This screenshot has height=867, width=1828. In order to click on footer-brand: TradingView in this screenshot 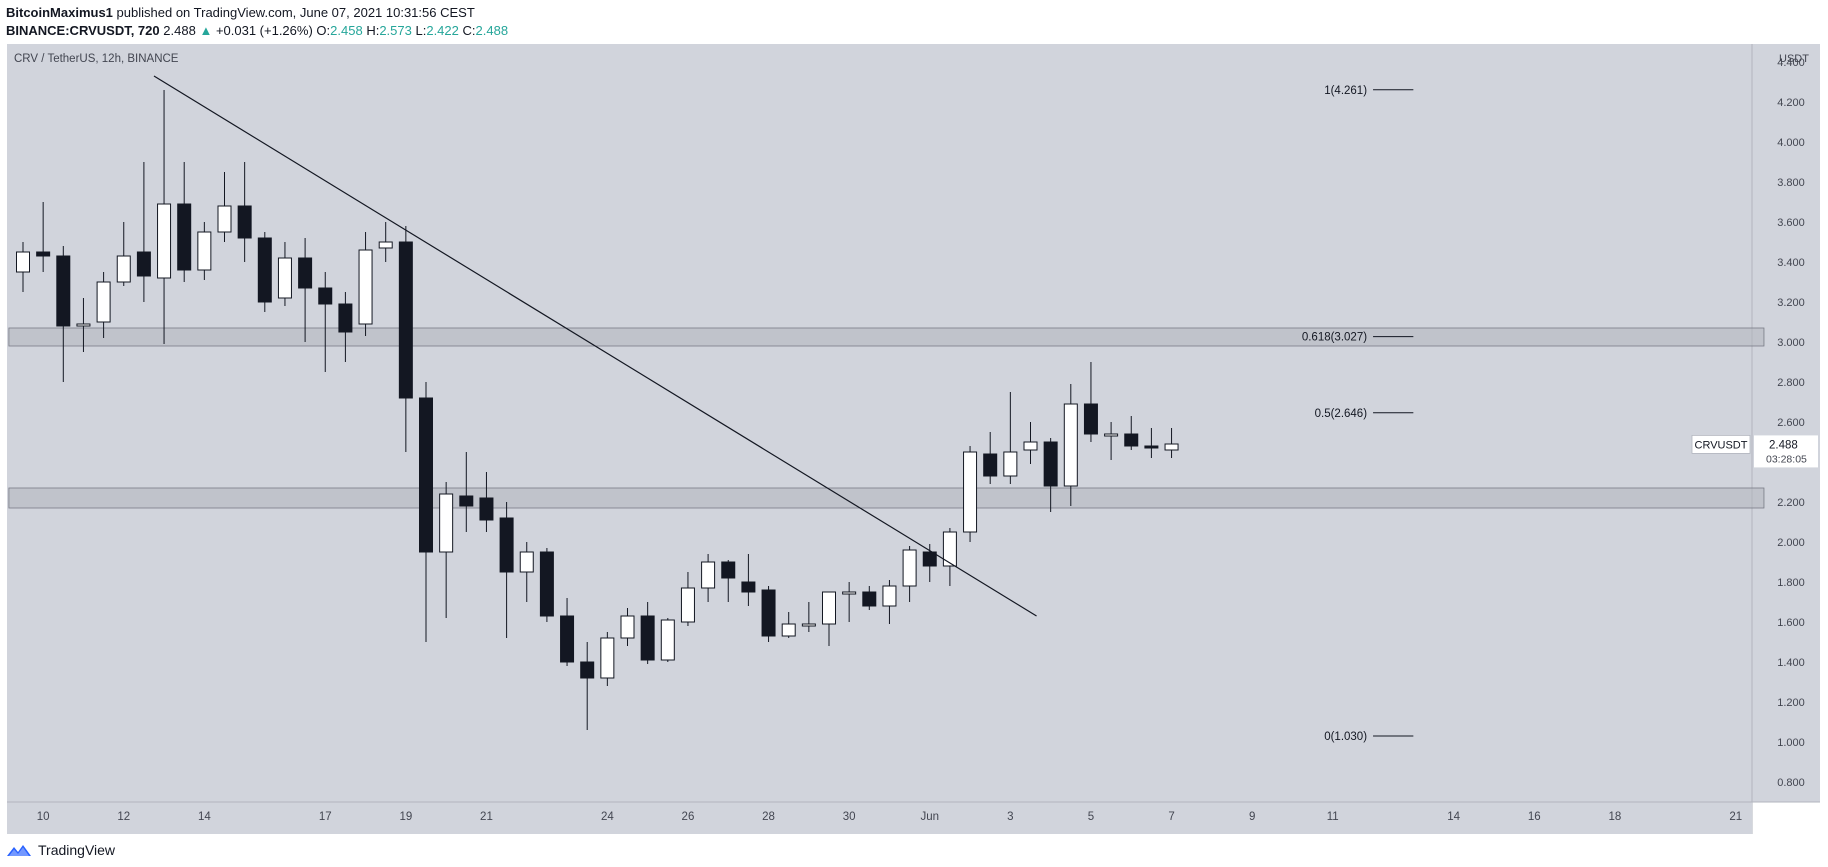, I will do `click(77, 850)`.